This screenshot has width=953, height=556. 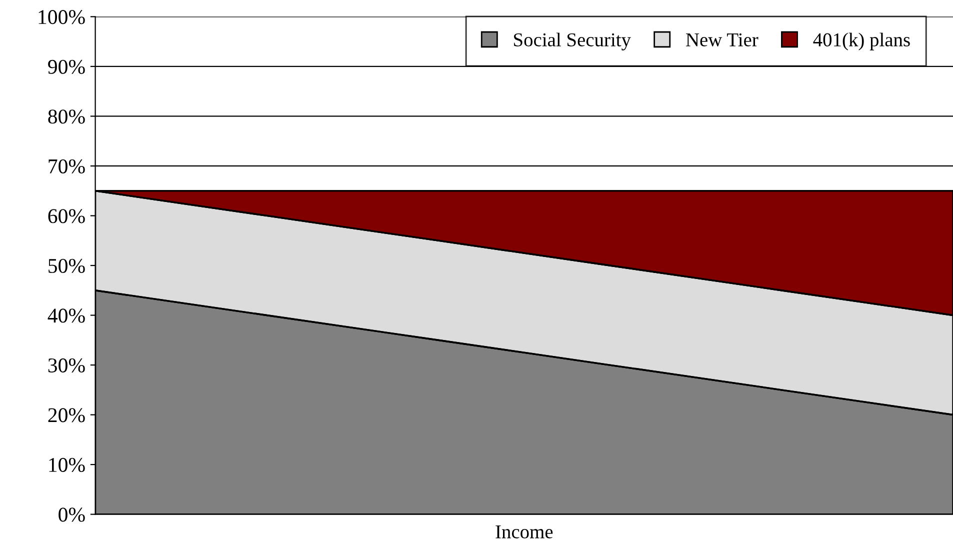 What do you see at coordinates (861, 41) in the screenshot?
I see `legend-label: 401(k) plans` at bounding box center [861, 41].